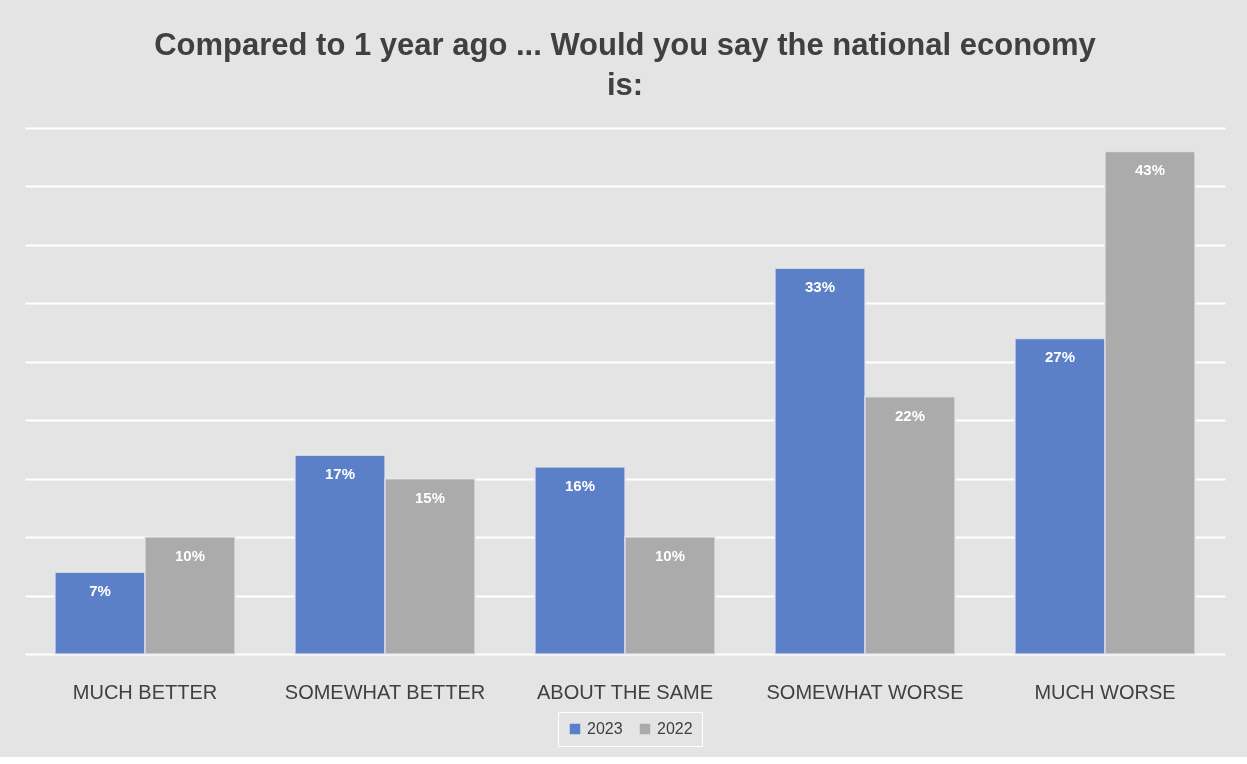 This screenshot has width=1247, height=764. What do you see at coordinates (1105, 691) in the screenshot?
I see `x-tick-label: MUCH WORSE` at bounding box center [1105, 691].